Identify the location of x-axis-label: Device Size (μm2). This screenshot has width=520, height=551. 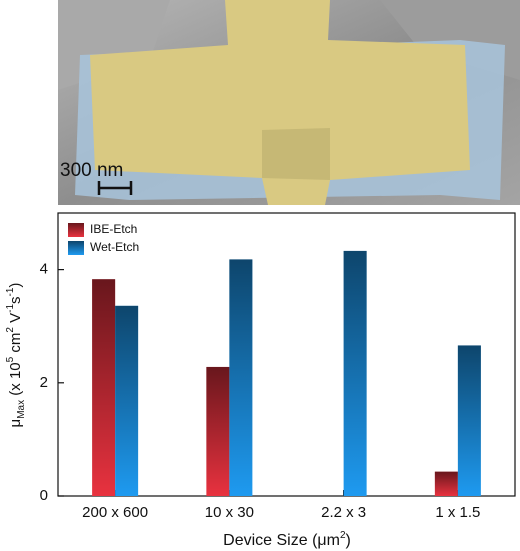
(287, 539).